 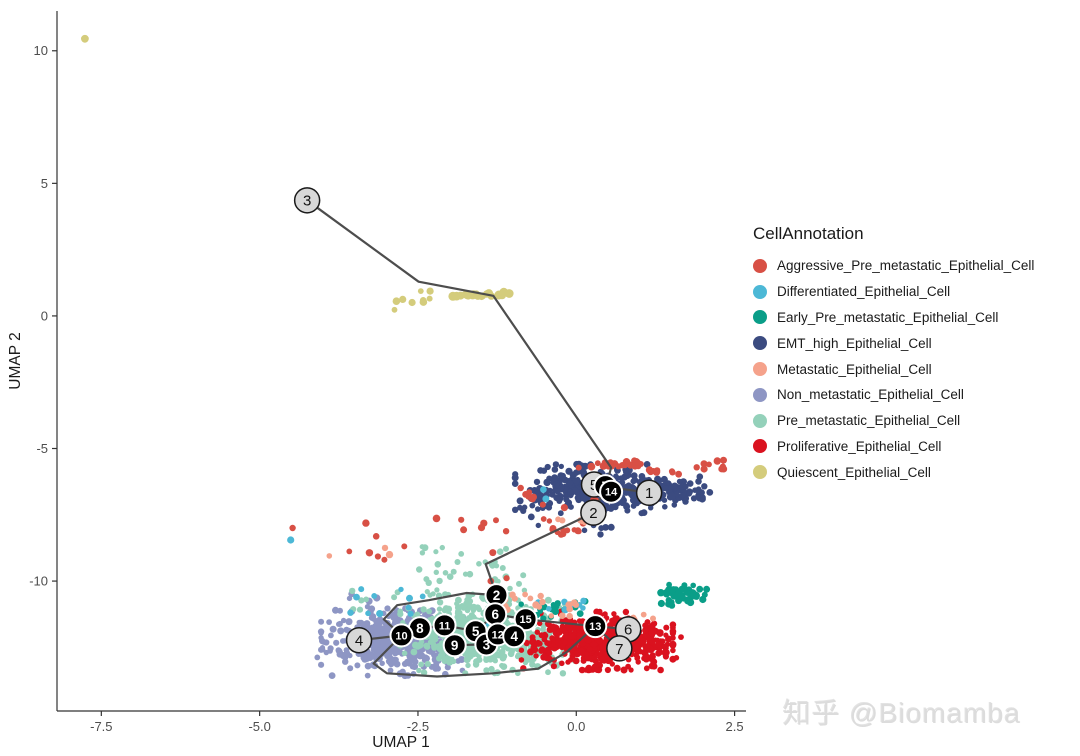 I want to click on legend-label: Differentiated_Epithelial_Cell, so click(x=864, y=292).